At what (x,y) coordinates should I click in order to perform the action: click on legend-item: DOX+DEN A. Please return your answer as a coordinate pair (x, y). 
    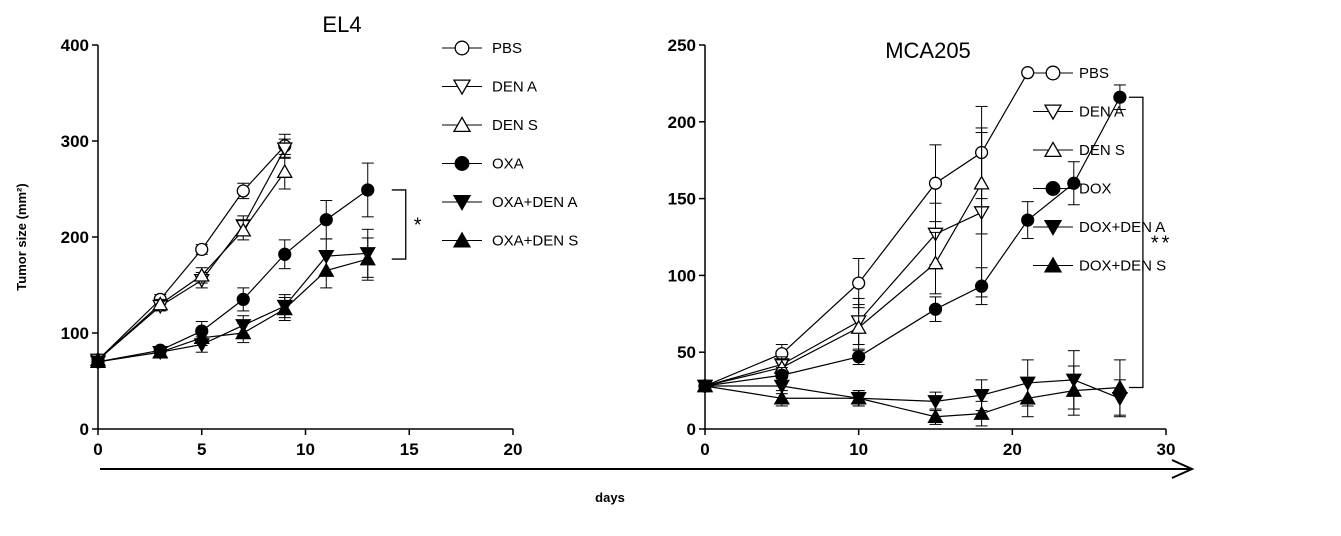
    Looking at the image, I should click on (1099, 227).